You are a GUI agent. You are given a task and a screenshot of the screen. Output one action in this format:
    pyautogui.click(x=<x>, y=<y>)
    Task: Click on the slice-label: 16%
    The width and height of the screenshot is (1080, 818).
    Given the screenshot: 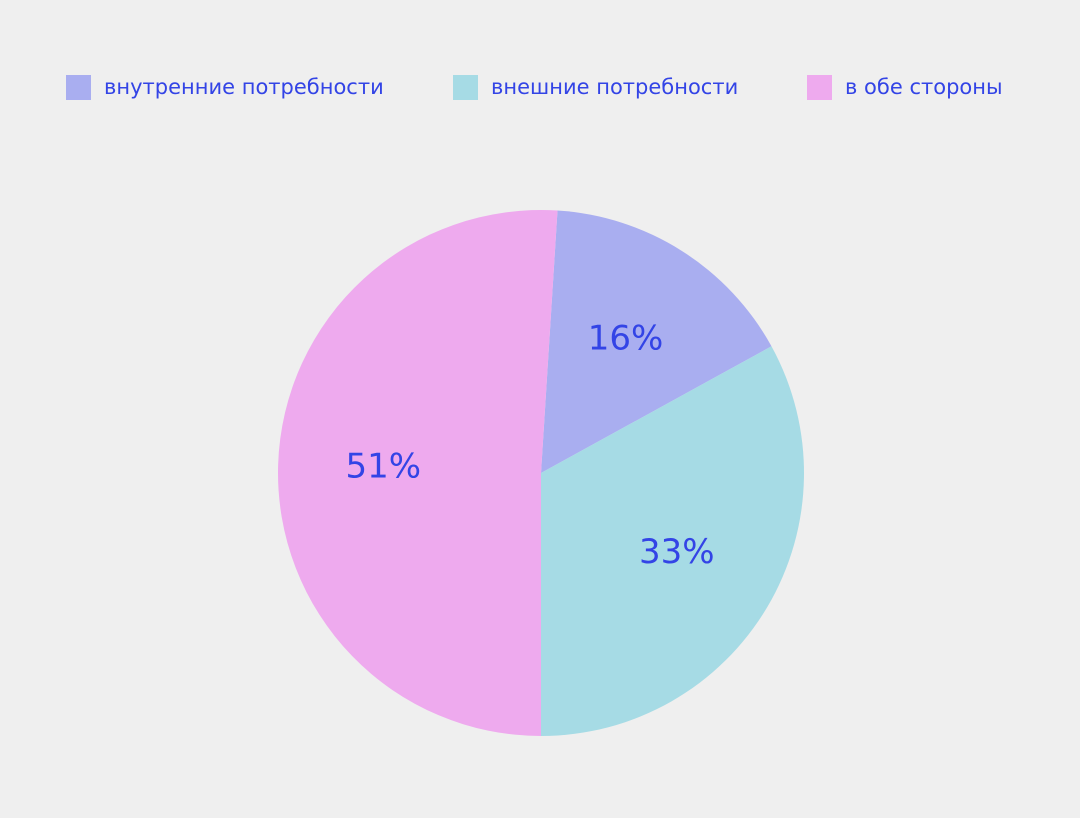 What is the action you would take?
    pyautogui.click(x=626, y=338)
    